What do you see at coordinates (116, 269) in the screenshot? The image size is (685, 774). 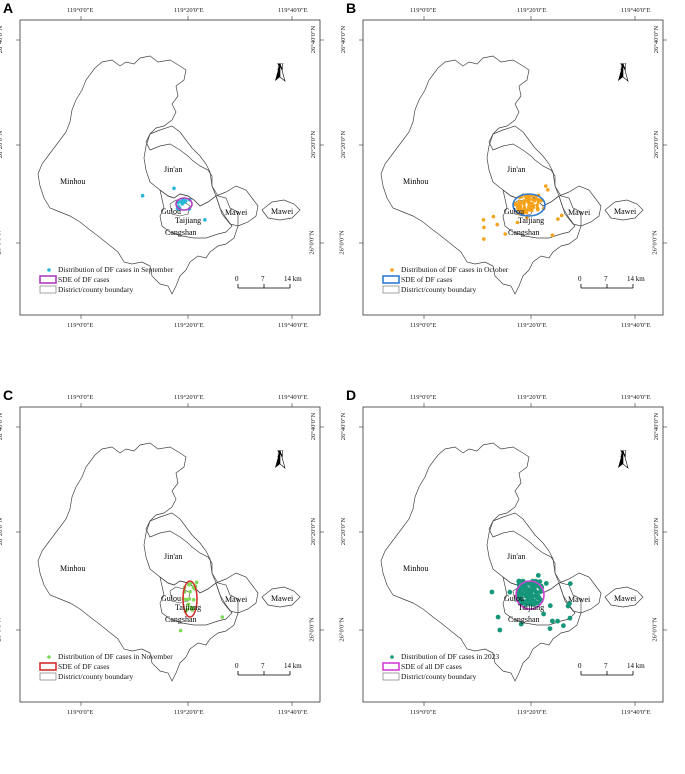 I see `legend-points-label: Distribution of DF cases in September` at bounding box center [116, 269].